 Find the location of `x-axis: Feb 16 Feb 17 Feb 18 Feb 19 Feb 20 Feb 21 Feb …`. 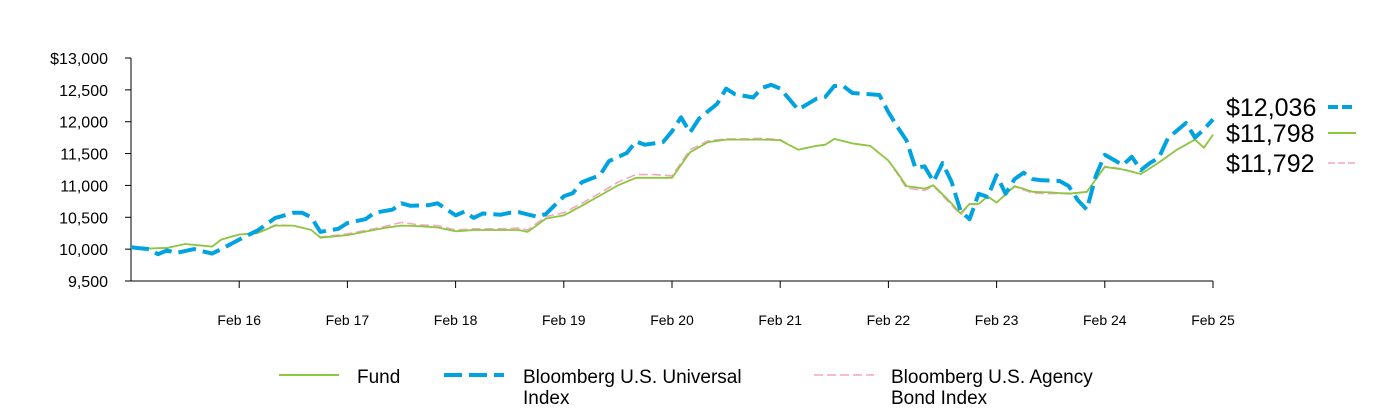

x-axis: Feb 16 Feb 17 Feb 18 Feb 19 Feb 20 Feb 21 Feb … is located at coordinates (683, 304).